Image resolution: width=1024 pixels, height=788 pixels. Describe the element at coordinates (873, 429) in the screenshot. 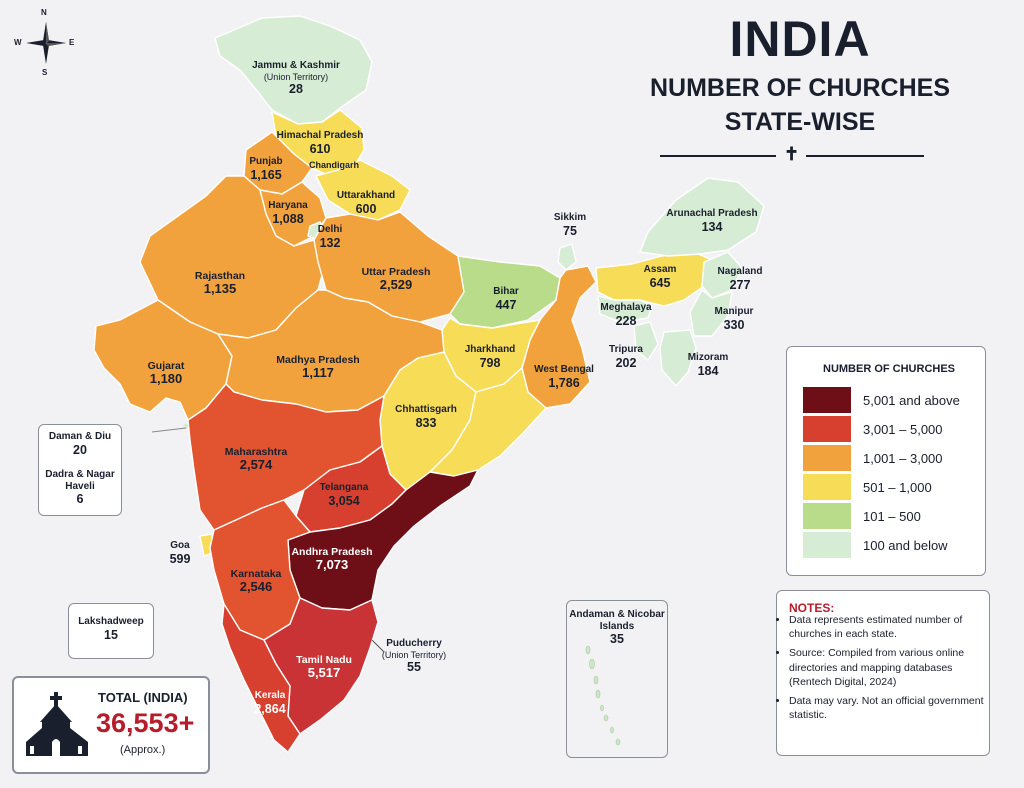

I see `legend-item-3001: 3,001 – 5,000` at that location.